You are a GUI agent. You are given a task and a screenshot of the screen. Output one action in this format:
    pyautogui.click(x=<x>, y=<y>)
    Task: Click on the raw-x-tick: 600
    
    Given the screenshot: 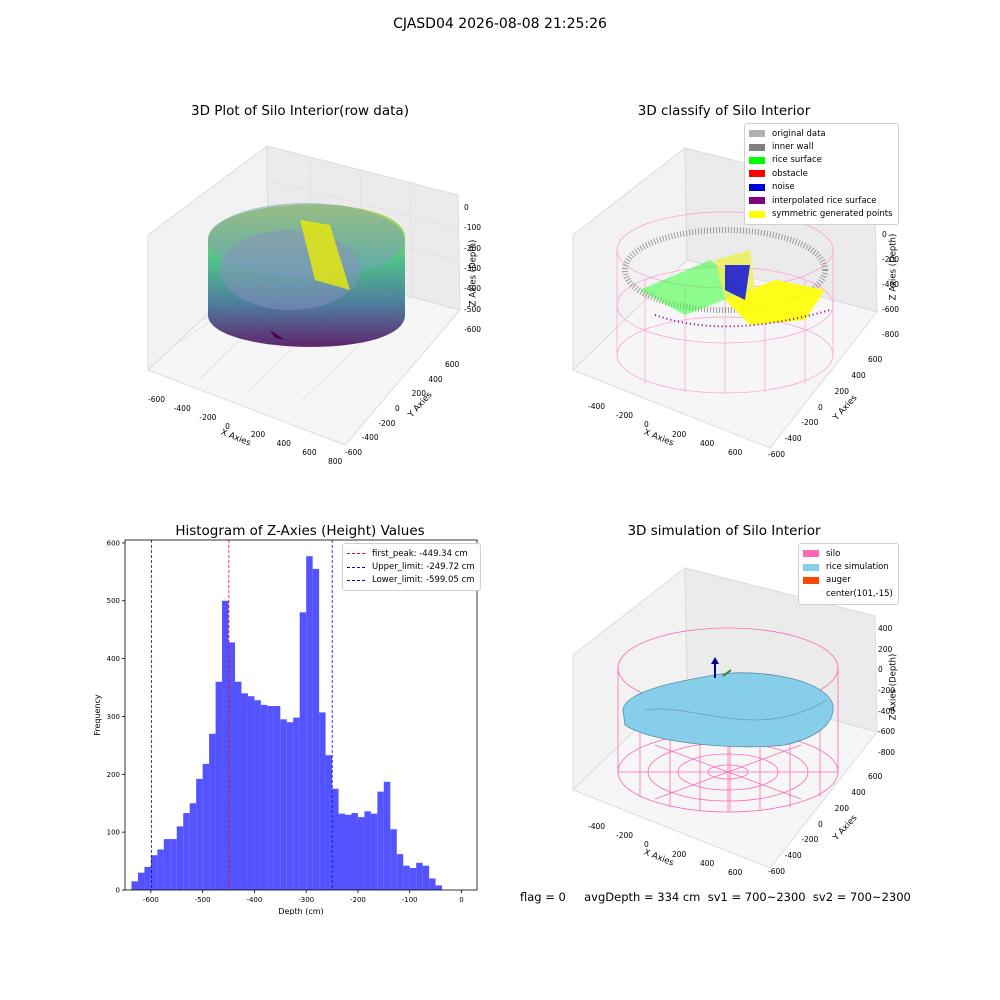 What is the action you would take?
    pyautogui.click(x=309, y=453)
    